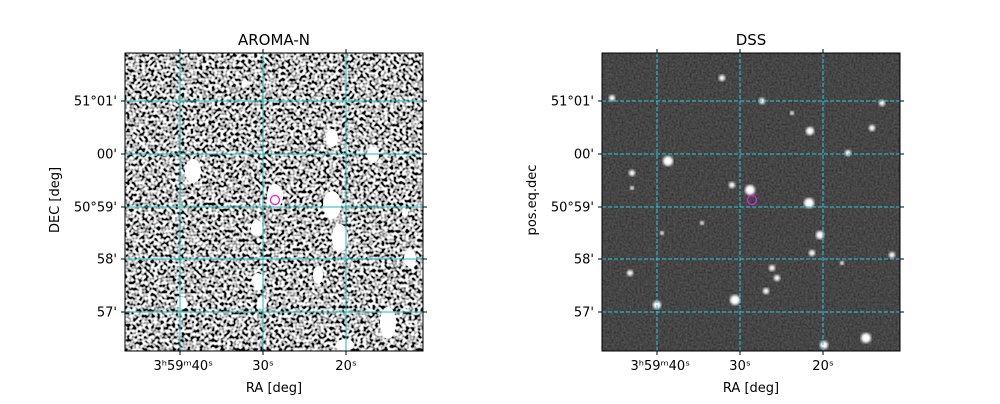 This screenshot has height=404, width=1000. Describe the element at coordinates (55, 200) in the screenshot. I see `y-axis-label: DEC [deg]` at that location.